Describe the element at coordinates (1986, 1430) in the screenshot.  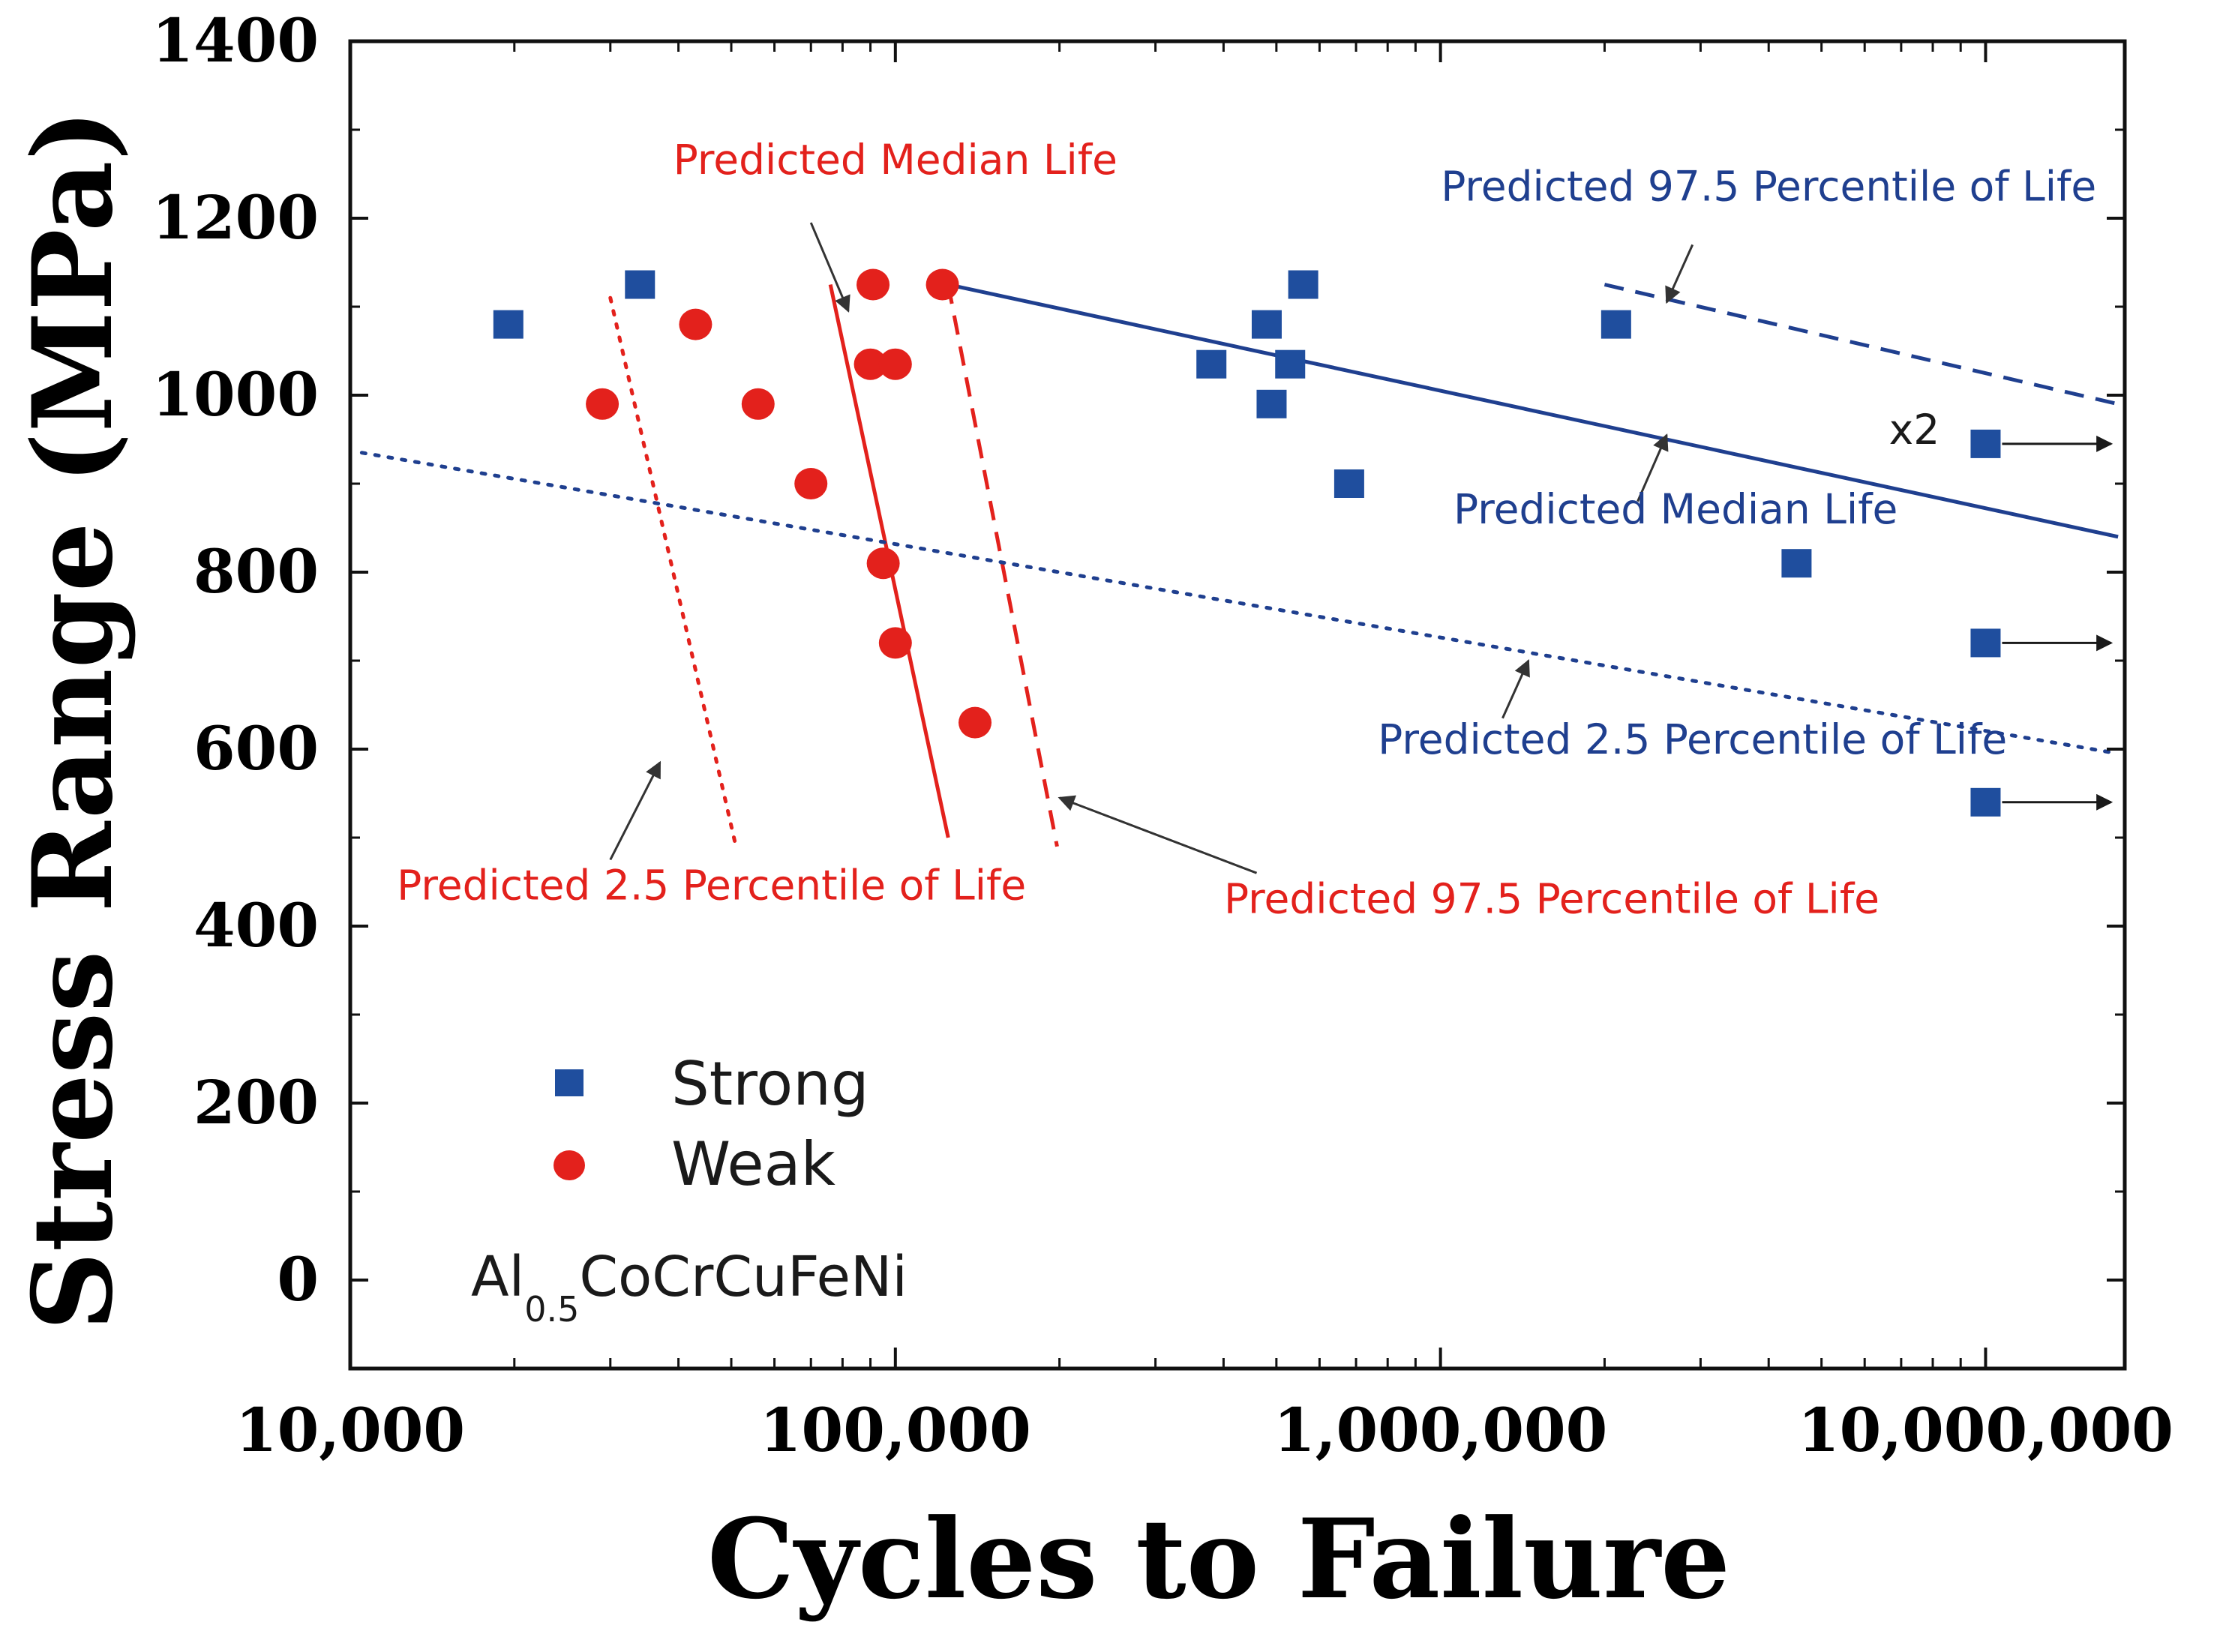
I see `x-tick-label-10,000,000: 10,000,000` at that location.